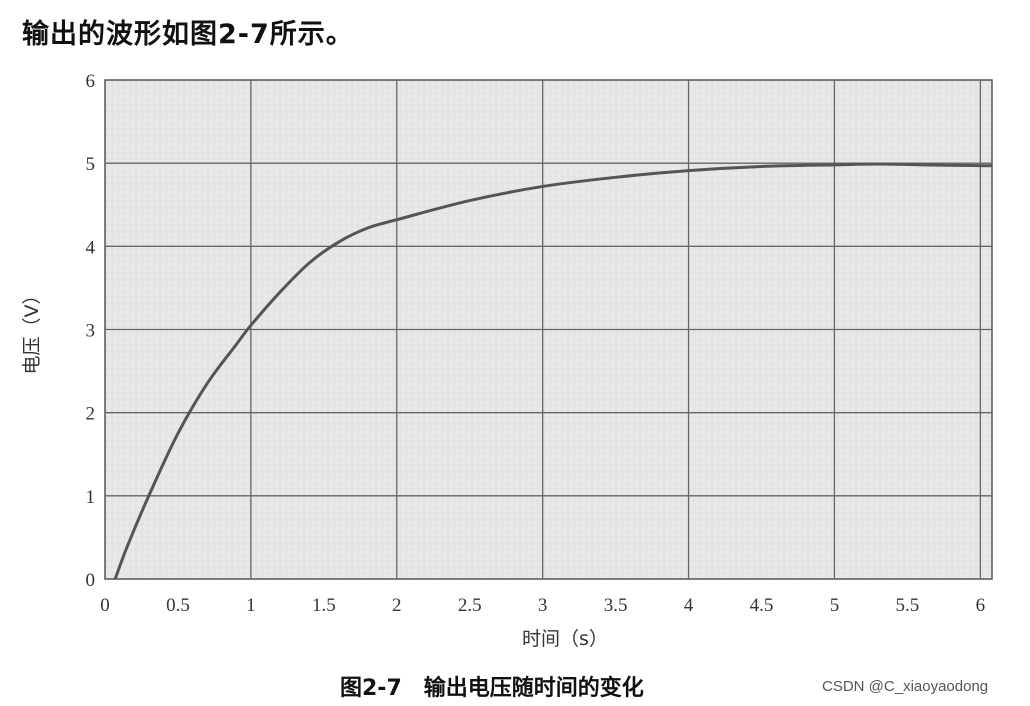  What do you see at coordinates (91, 497) in the screenshot?
I see `y-tick-label: 1` at bounding box center [91, 497].